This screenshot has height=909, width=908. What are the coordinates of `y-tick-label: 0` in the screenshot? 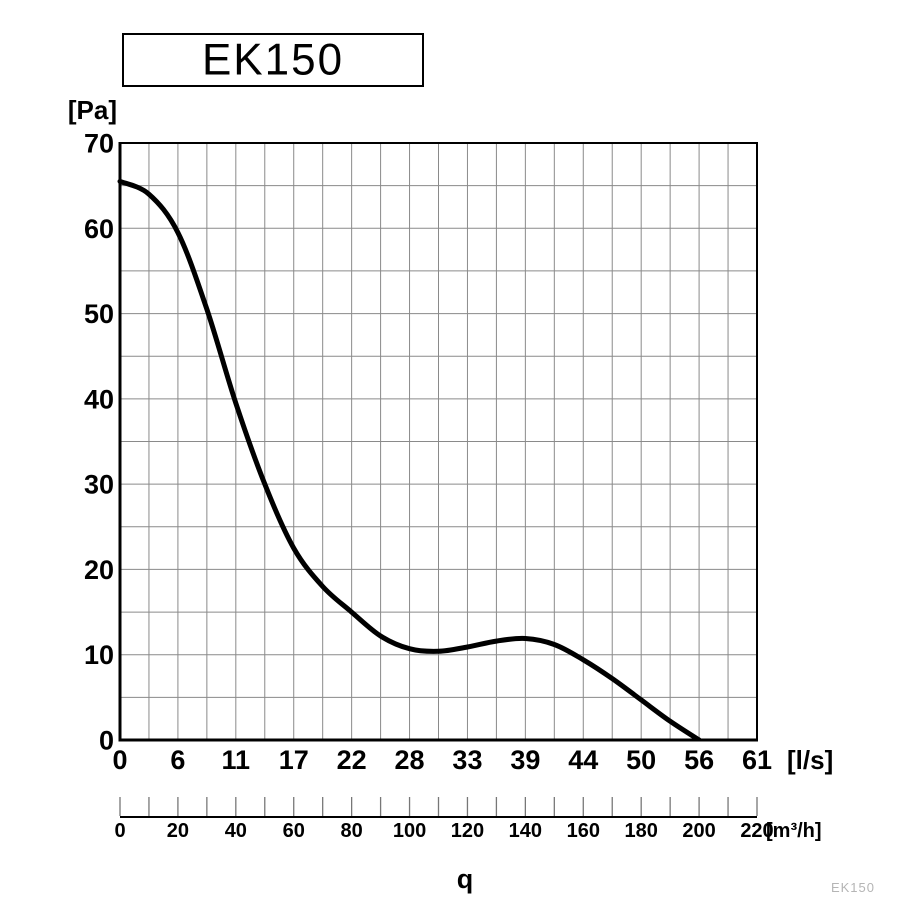 It's located at (106, 741).